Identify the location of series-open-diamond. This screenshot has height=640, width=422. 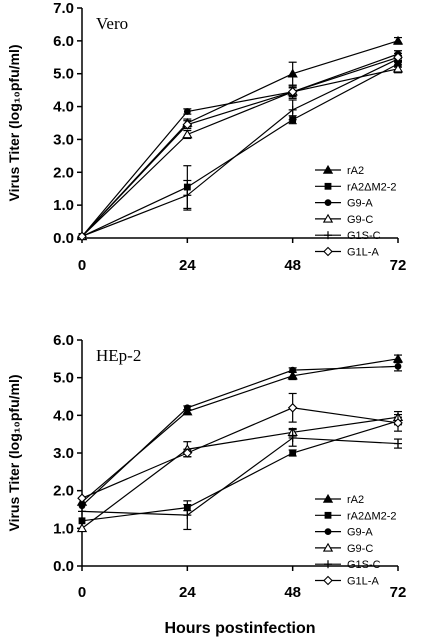
(240, 447).